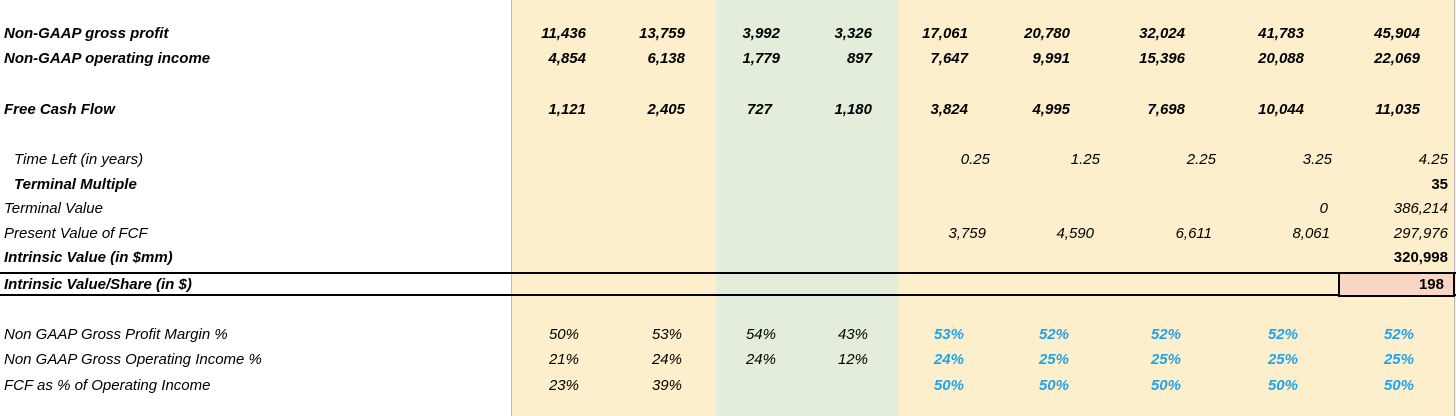  I want to click on historical-column-band, so click(613, 208).